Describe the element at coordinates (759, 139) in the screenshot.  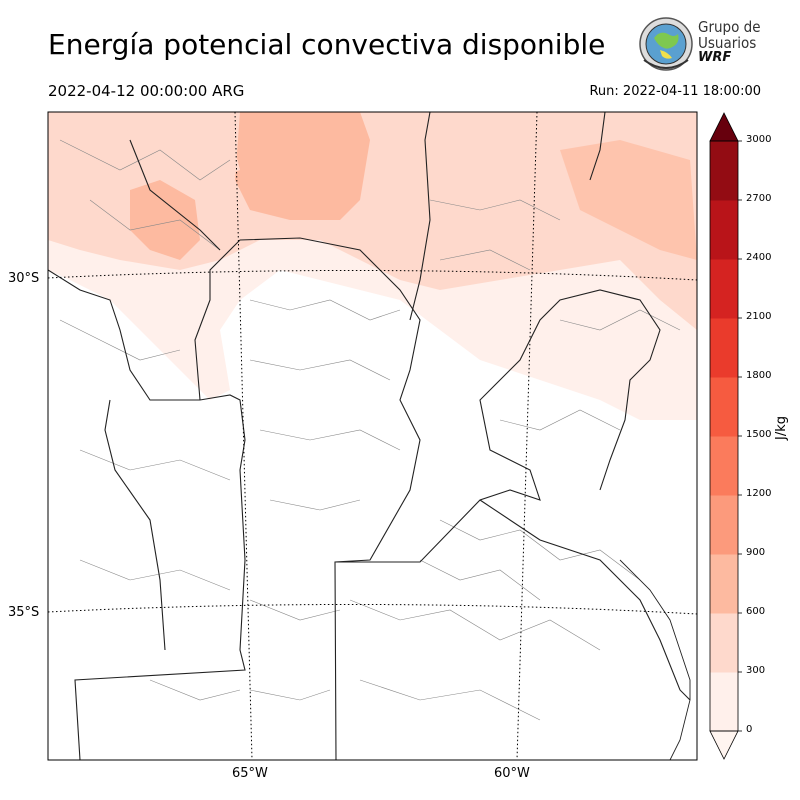
I see `colorbar-tick-label: 3000` at that location.